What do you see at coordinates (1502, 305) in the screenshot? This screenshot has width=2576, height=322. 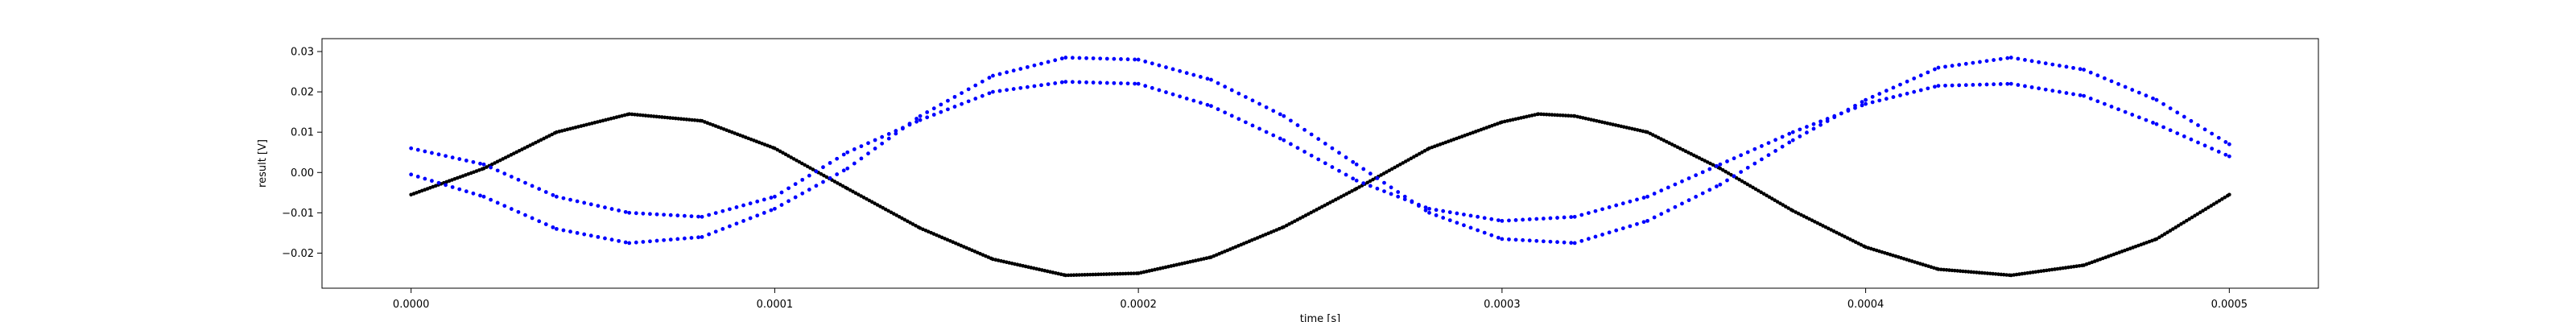 I see `x-tick-label: 0.0003` at bounding box center [1502, 305].